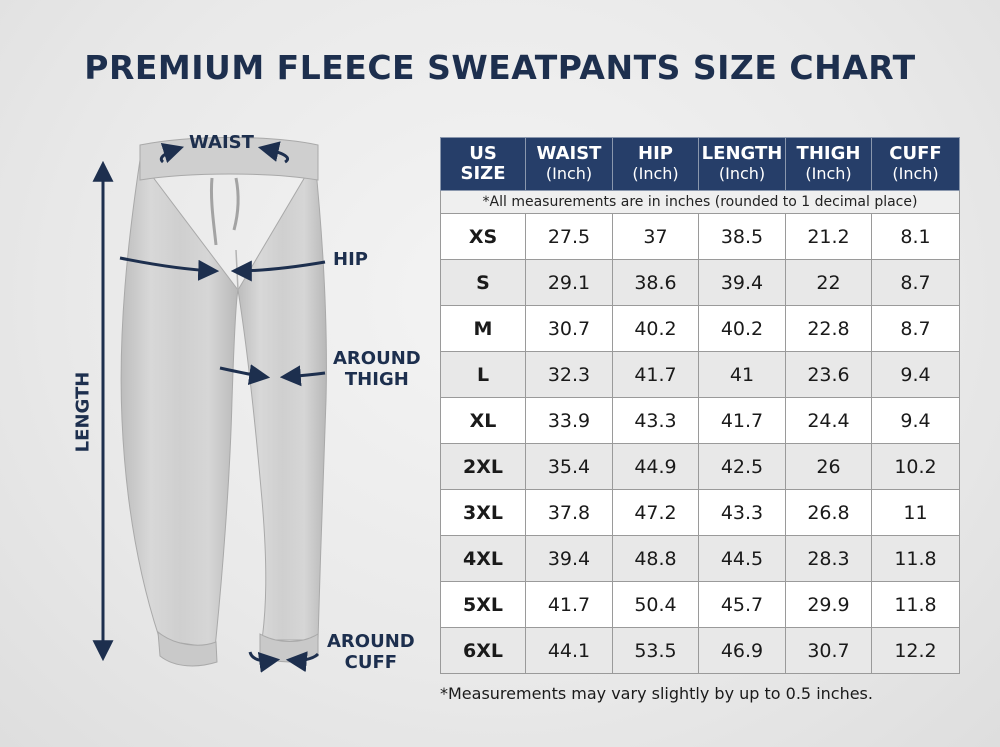 The height and width of the screenshot is (747, 1000). I want to click on header-us-size: US SIZE, so click(483, 164).